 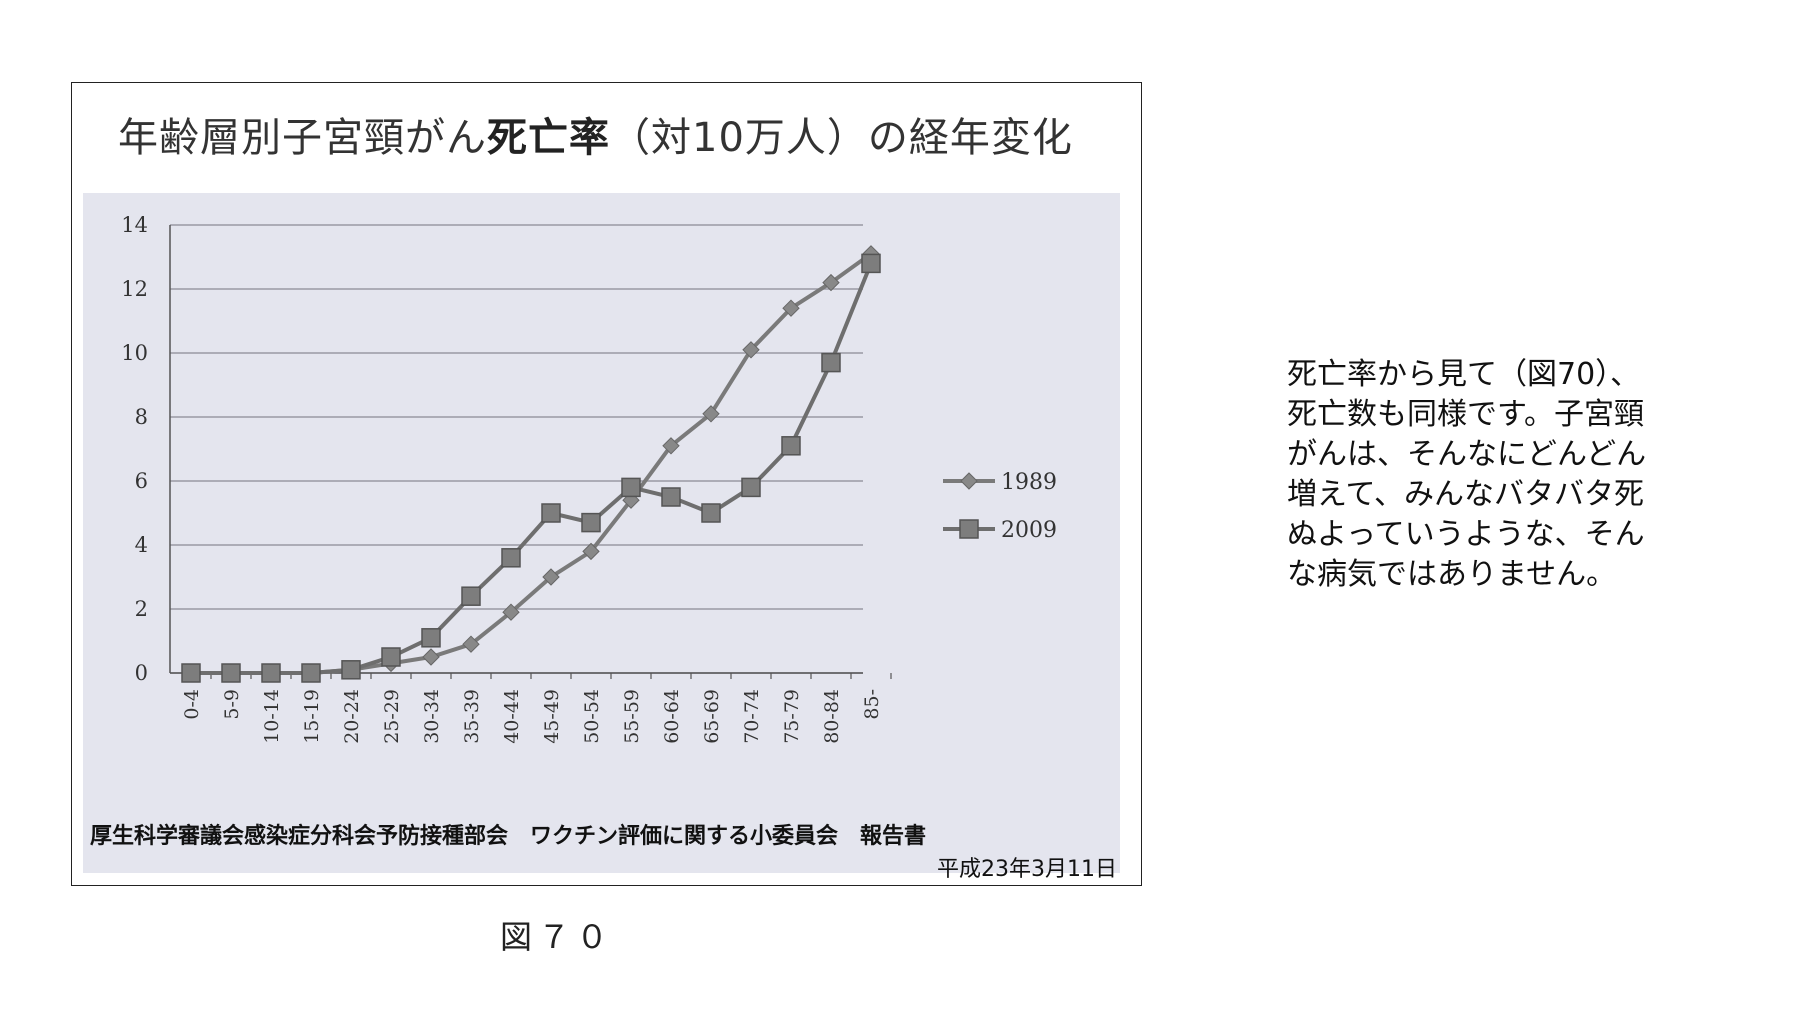 I want to click on side-text-line: 死亡率から見て（図70）、, so click(x=1464, y=374).